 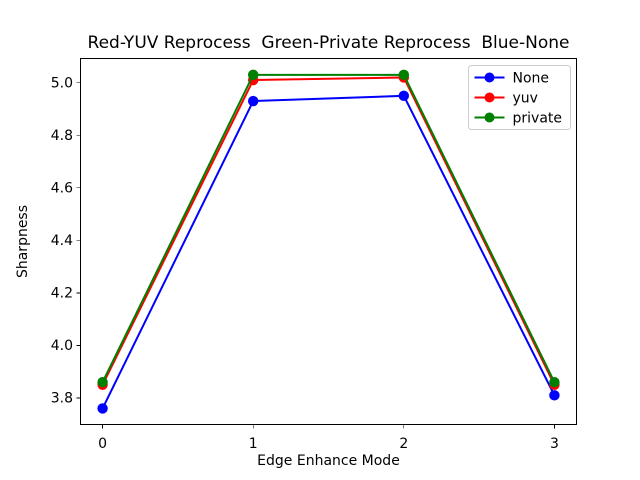 What do you see at coordinates (23, 241) in the screenshot?
I see `y-axis-label: Sharpness` at bounding box center [23, 241].